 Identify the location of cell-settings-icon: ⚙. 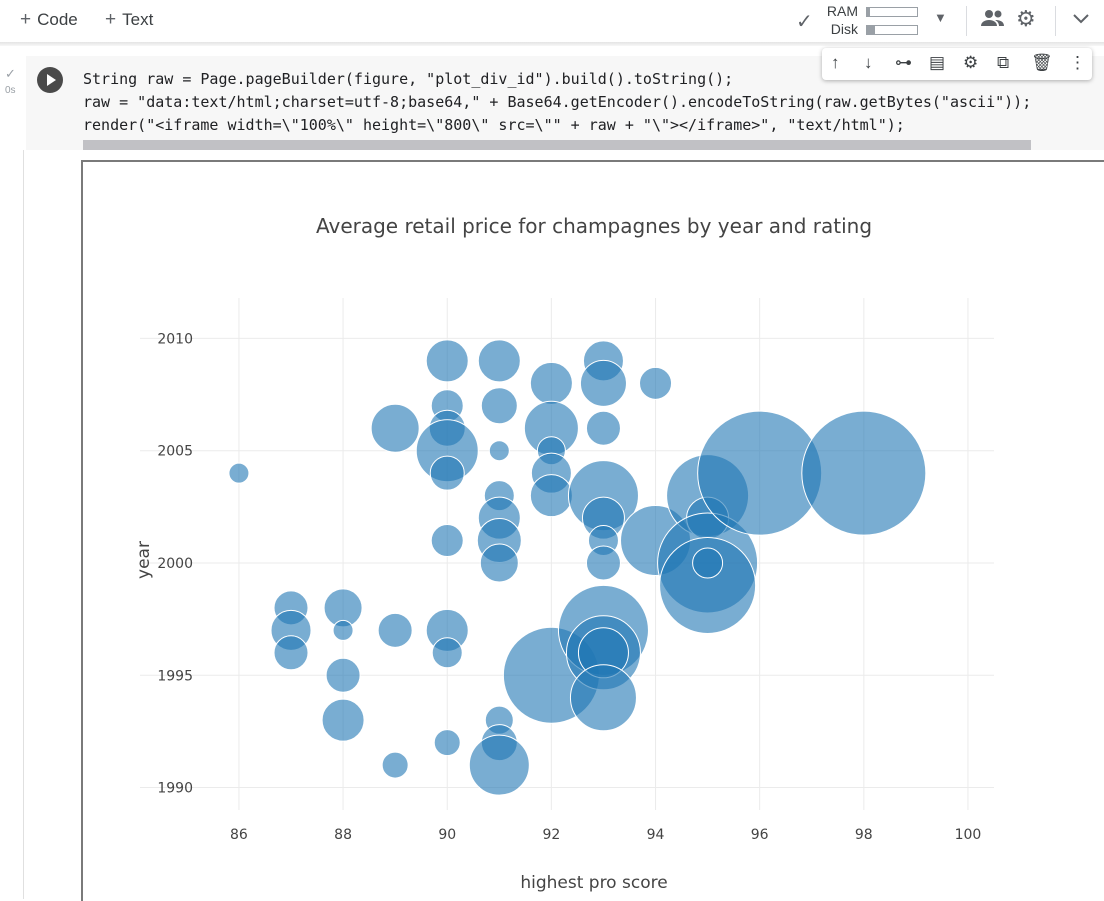
(971, 62).